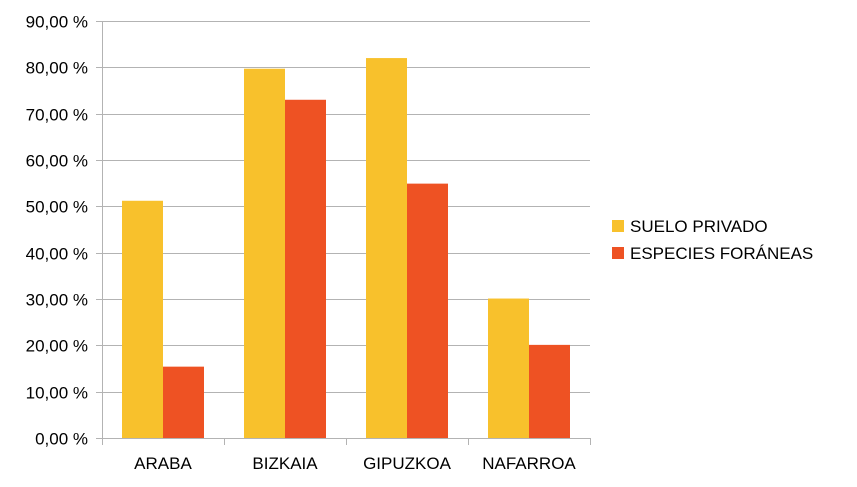 This screenshot has height=487, width=857. Describe the element at coordinates (57, 346) in the screenshot. I see `y-tick-label: 20,00 %` at that location.